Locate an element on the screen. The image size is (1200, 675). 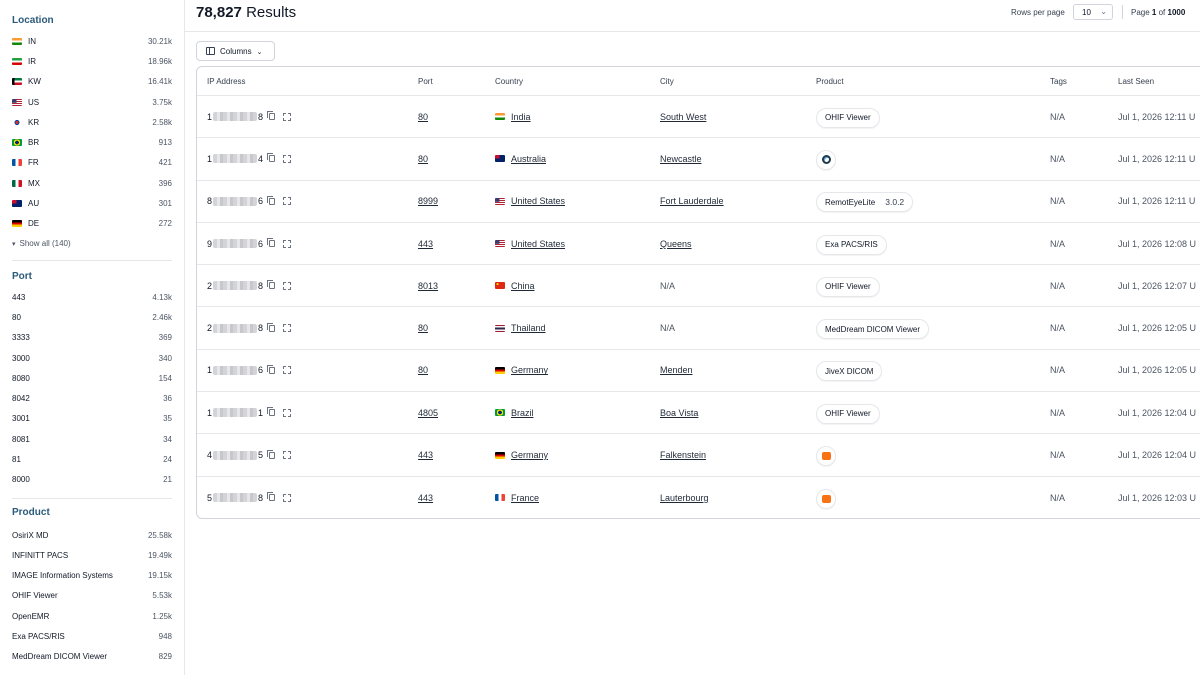
location-filter-kw: KW 16.41k is located at coordinates (92, 82).